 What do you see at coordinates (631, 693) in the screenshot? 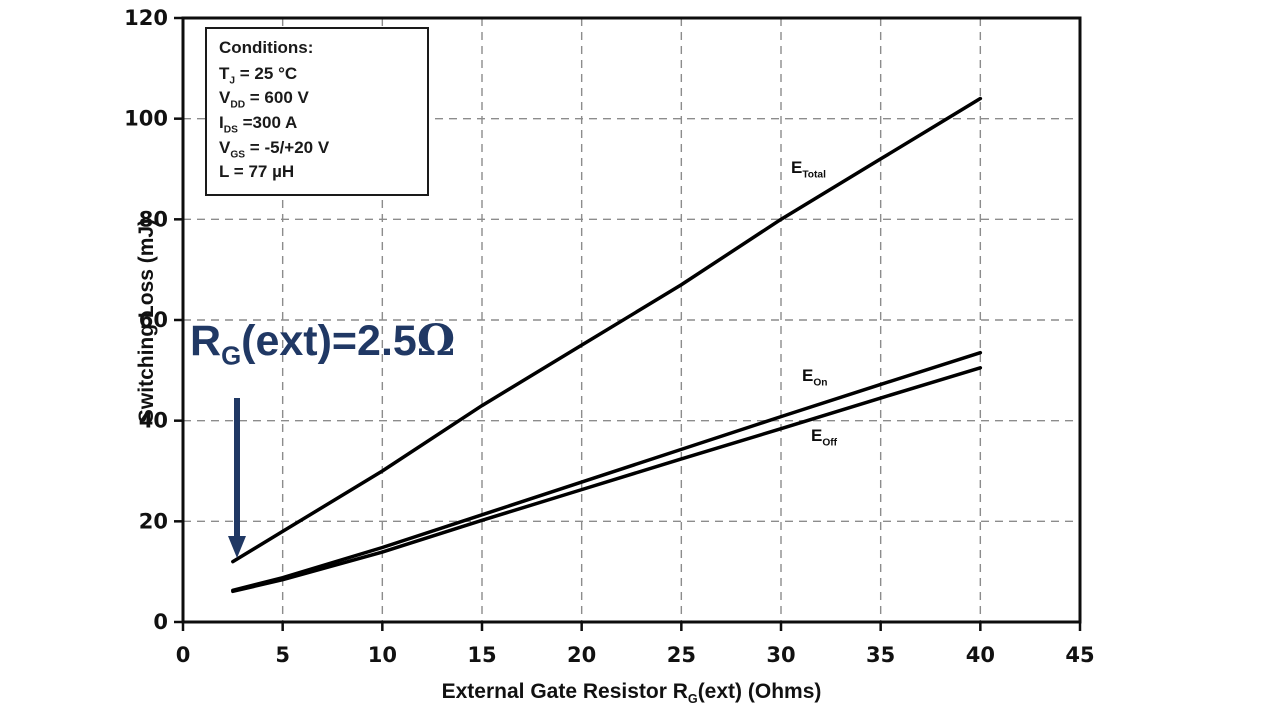
I see `x-axis-label: External Gate Resistor RG(ext) (Ohms)` at bounding box center [631, 693].